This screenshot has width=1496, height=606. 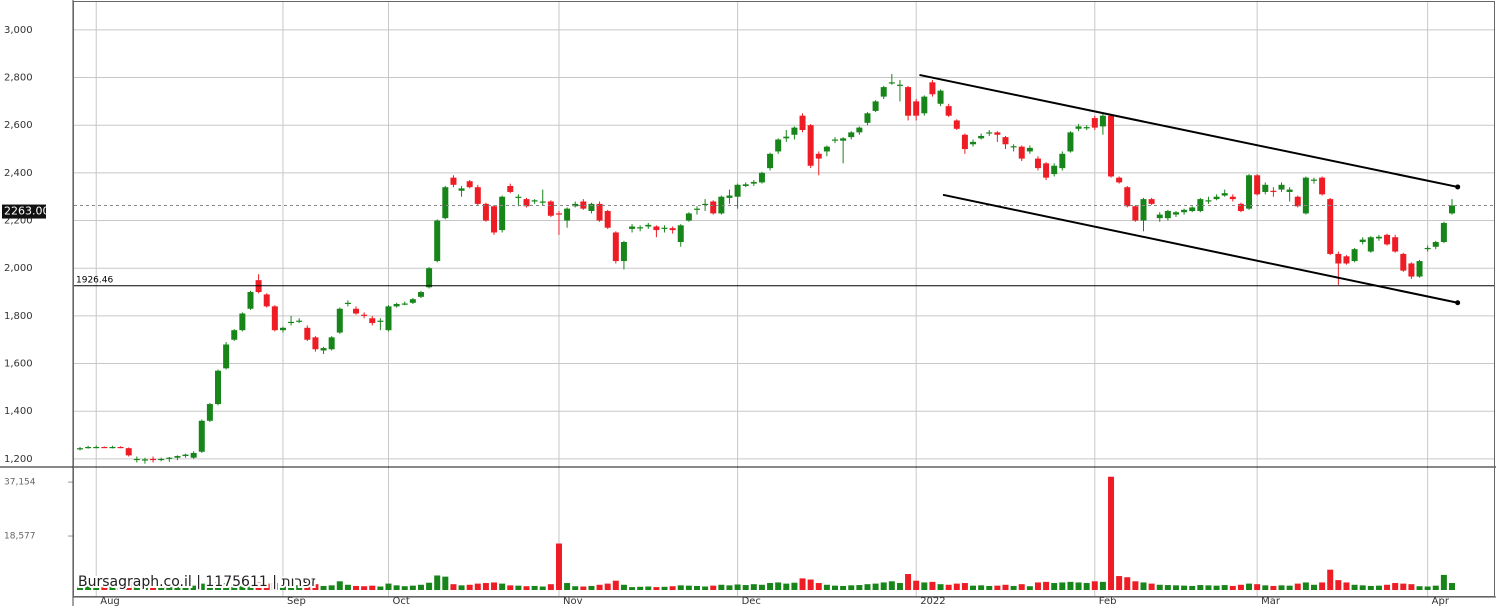 I want to click on y-tick-label: 2,000, so click(x=18, y=268).